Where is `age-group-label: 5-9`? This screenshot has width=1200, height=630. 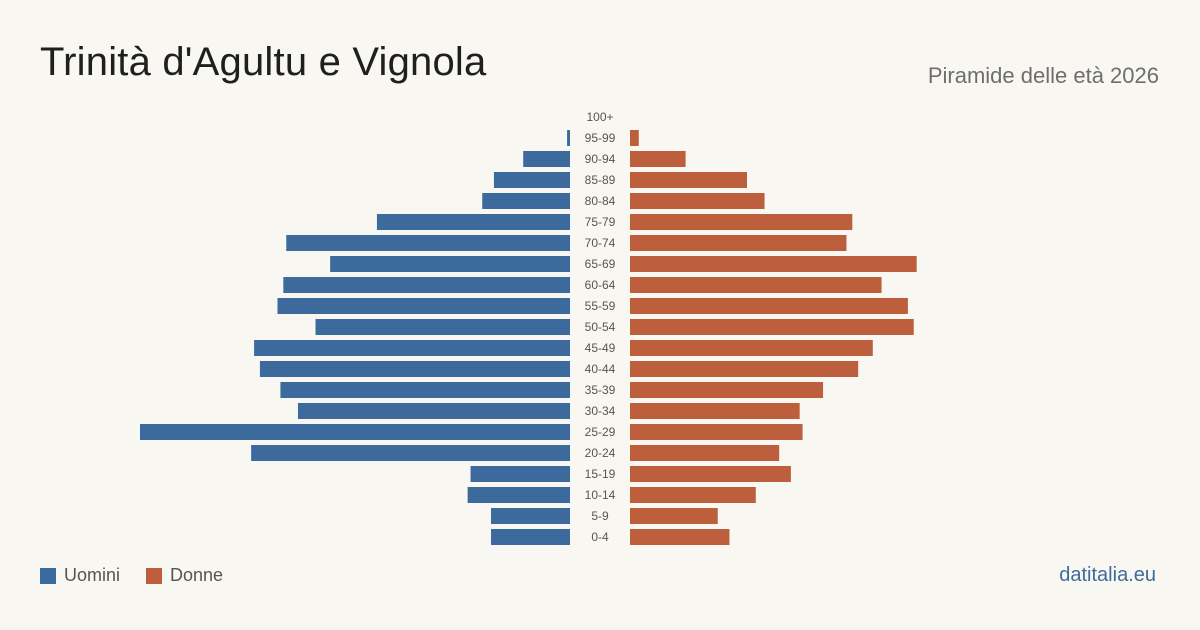
age-group-label: 5-9 is located at coordinates (600, 516).